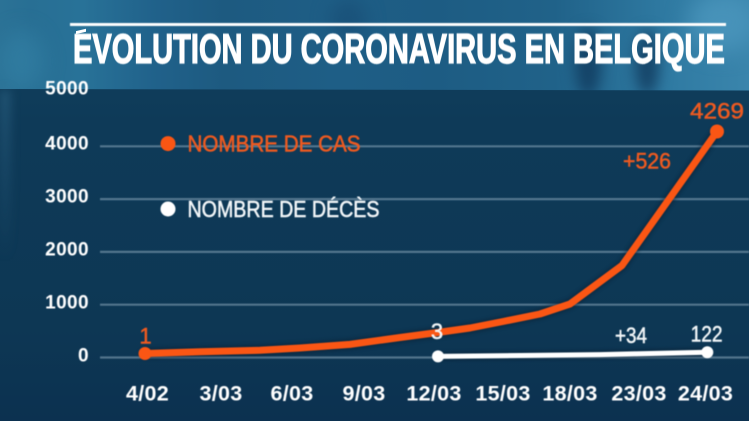 Image resolution: width=749 pixels, height=421 pixels. I want to click on svg-text: NOMBRE DE CAS, so click(274, 144).